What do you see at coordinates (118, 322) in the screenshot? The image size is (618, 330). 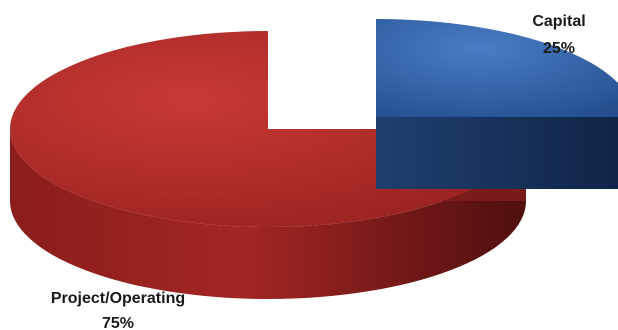 I see `project-operating-value-label: 75%` at bounding box center [118, 322].